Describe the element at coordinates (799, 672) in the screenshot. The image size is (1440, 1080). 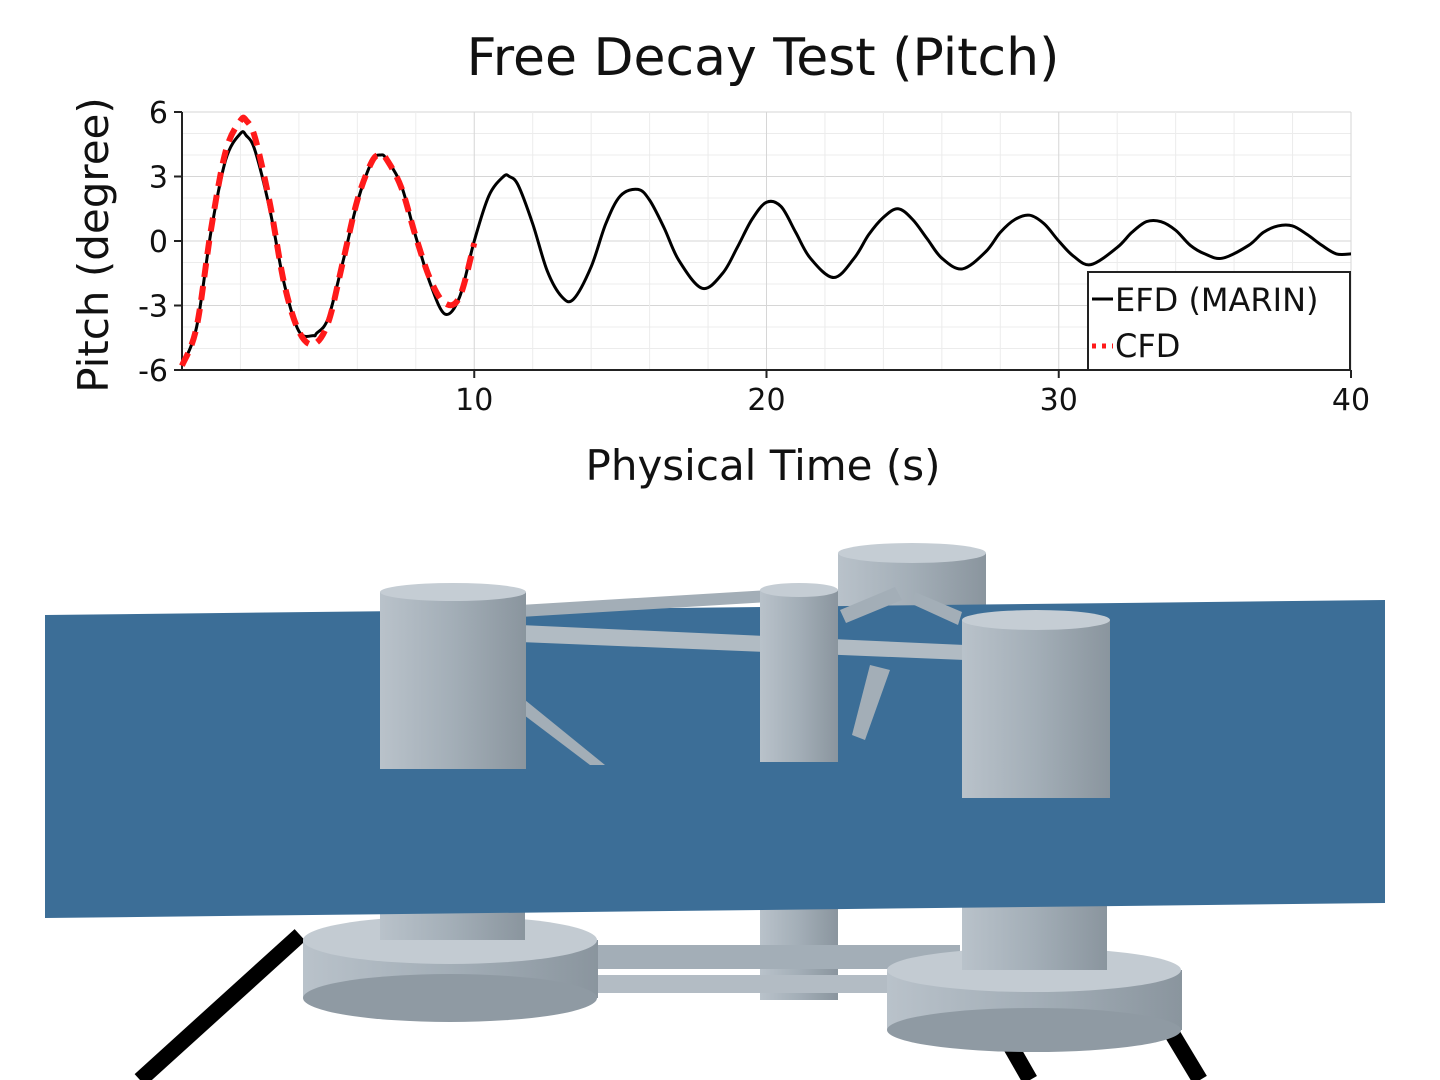
I see `center-column` at that location.